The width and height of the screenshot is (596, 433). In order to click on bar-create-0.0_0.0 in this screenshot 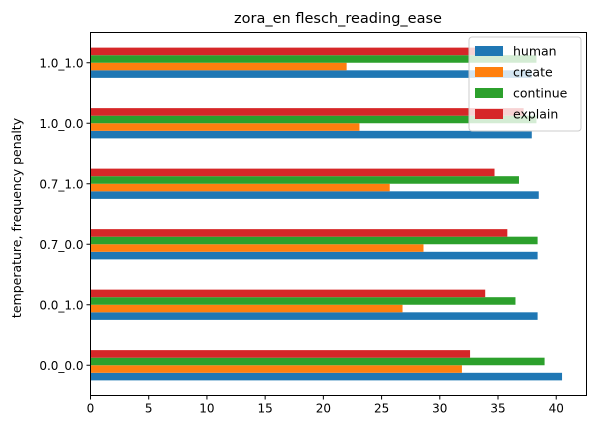, I will do `click(276, 369)`.